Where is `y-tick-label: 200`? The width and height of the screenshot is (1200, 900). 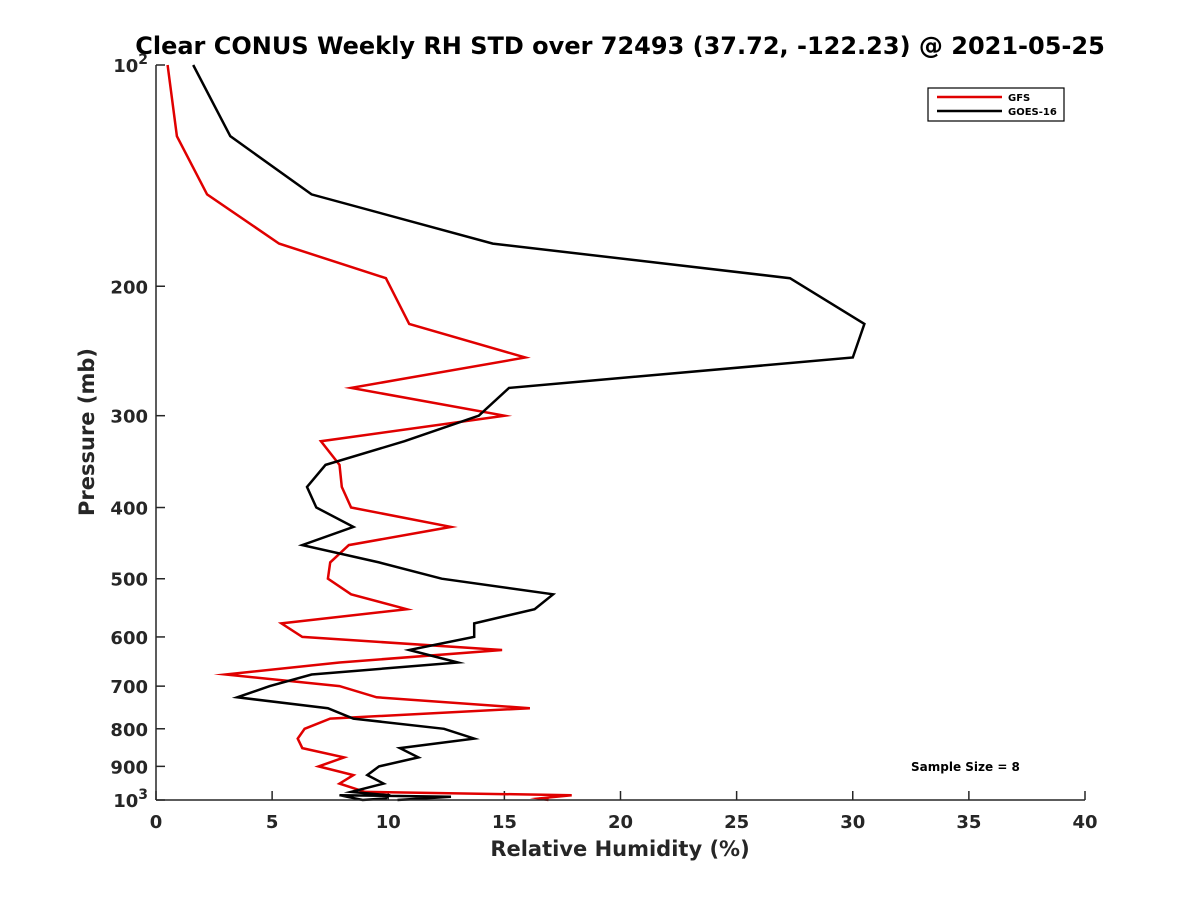 y-tick-label: 200 is located at coordinates (129, 287).